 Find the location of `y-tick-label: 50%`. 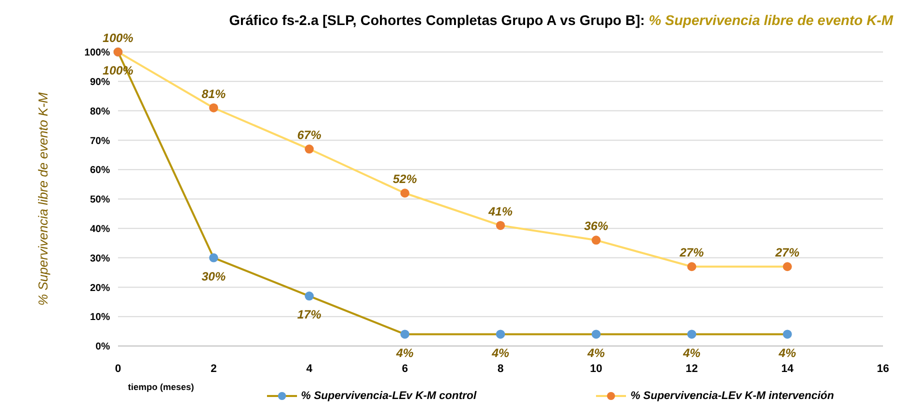

y-tick-label: 50% is located at coordinates (100, 200).